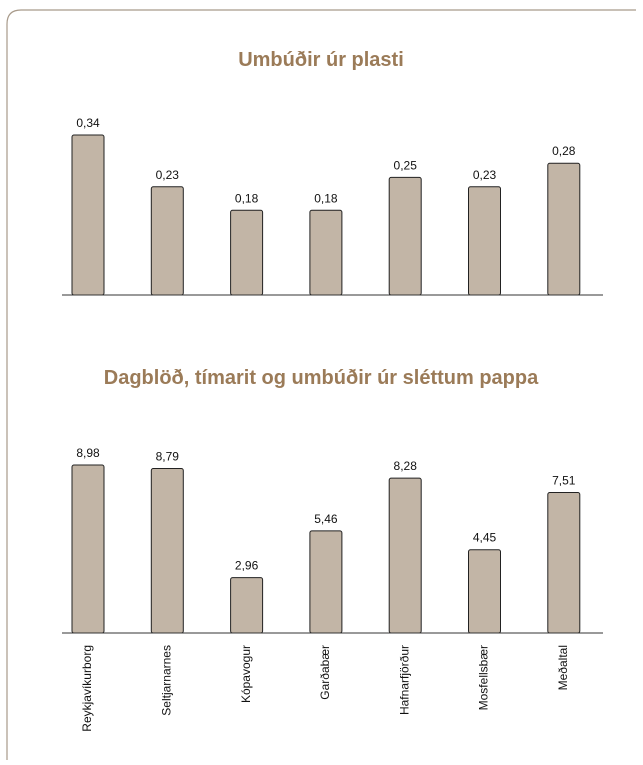 Image resolution: width=643 pixels, height=765 pixels. Describe the element at coordinates (563, 667) in the screenshot. I see `x-tick-label: Meðaltal` at that location.